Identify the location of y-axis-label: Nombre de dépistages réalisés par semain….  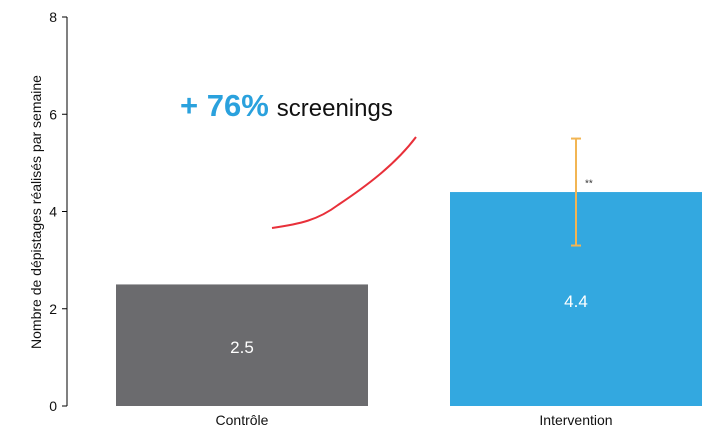
(36, 212).